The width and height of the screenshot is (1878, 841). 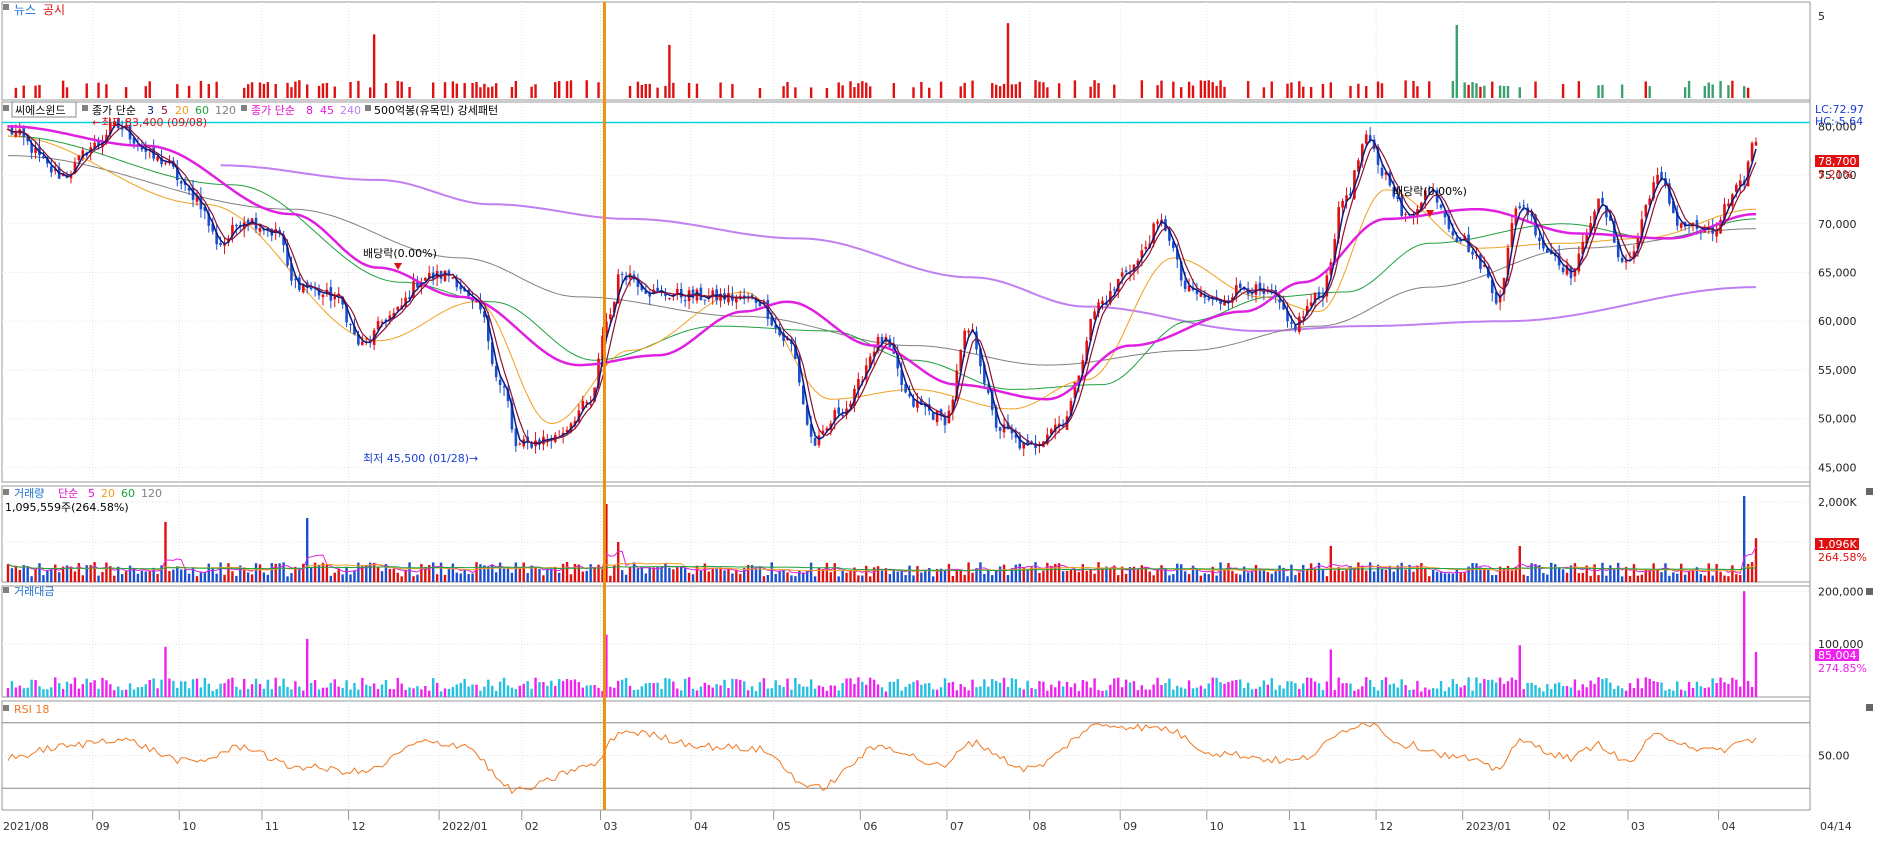 What do you see at coordinates (398, 266) in the screenshot?
I see `dividend-arrow-icon` at bounding box center [398, 266].